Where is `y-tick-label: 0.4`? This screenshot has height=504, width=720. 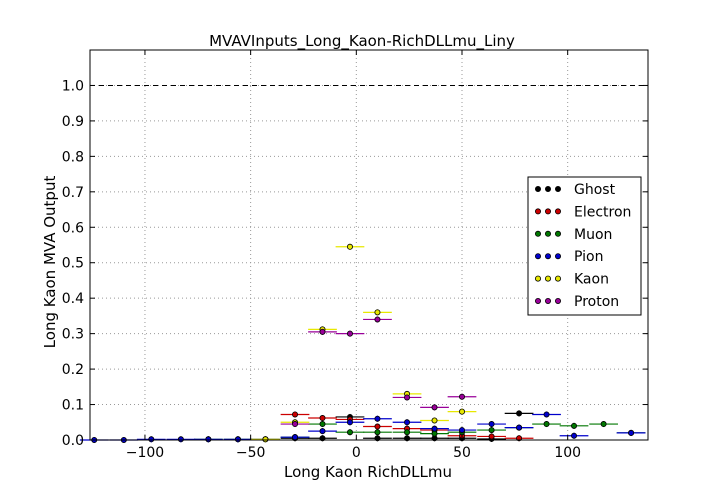 y-tick-label: 0.4 is located at coordinates (73, 299).